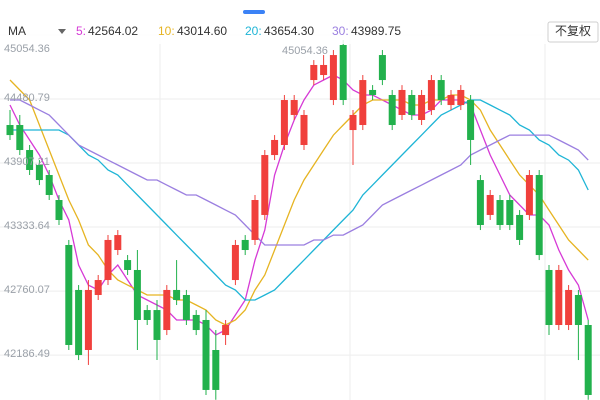 The width and height of the screenshot is (600, 400). I want to click on y-tick-label: 45054.36, so click(27, 49).